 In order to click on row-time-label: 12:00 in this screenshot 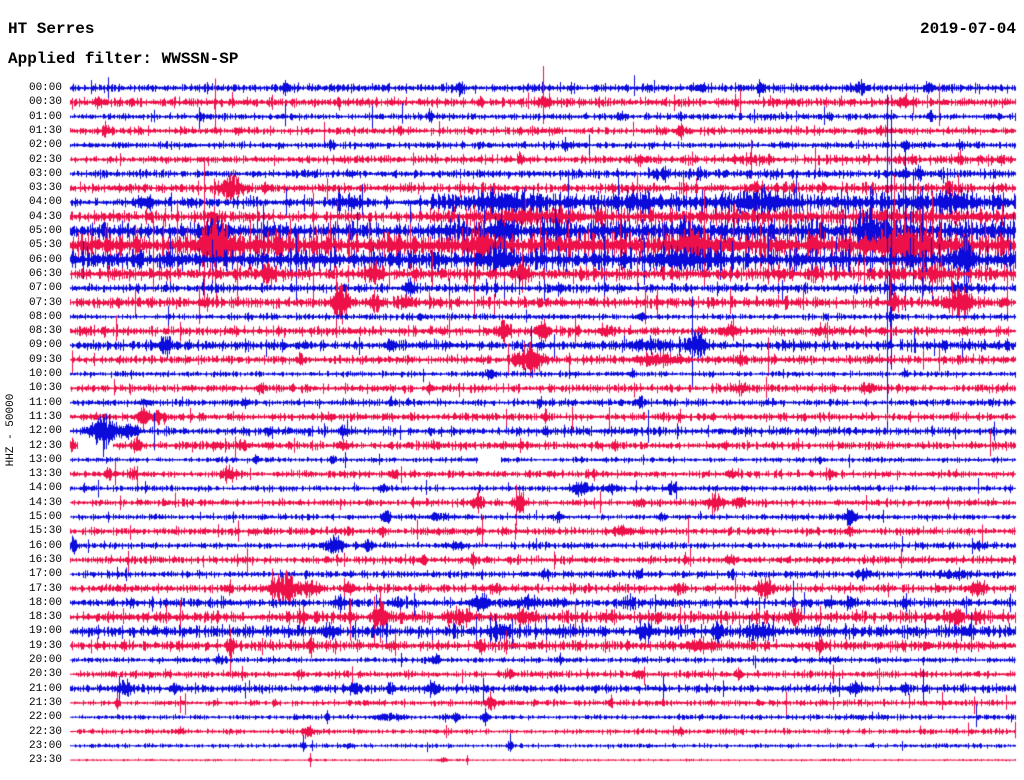, I will do `click(45, 431)`.